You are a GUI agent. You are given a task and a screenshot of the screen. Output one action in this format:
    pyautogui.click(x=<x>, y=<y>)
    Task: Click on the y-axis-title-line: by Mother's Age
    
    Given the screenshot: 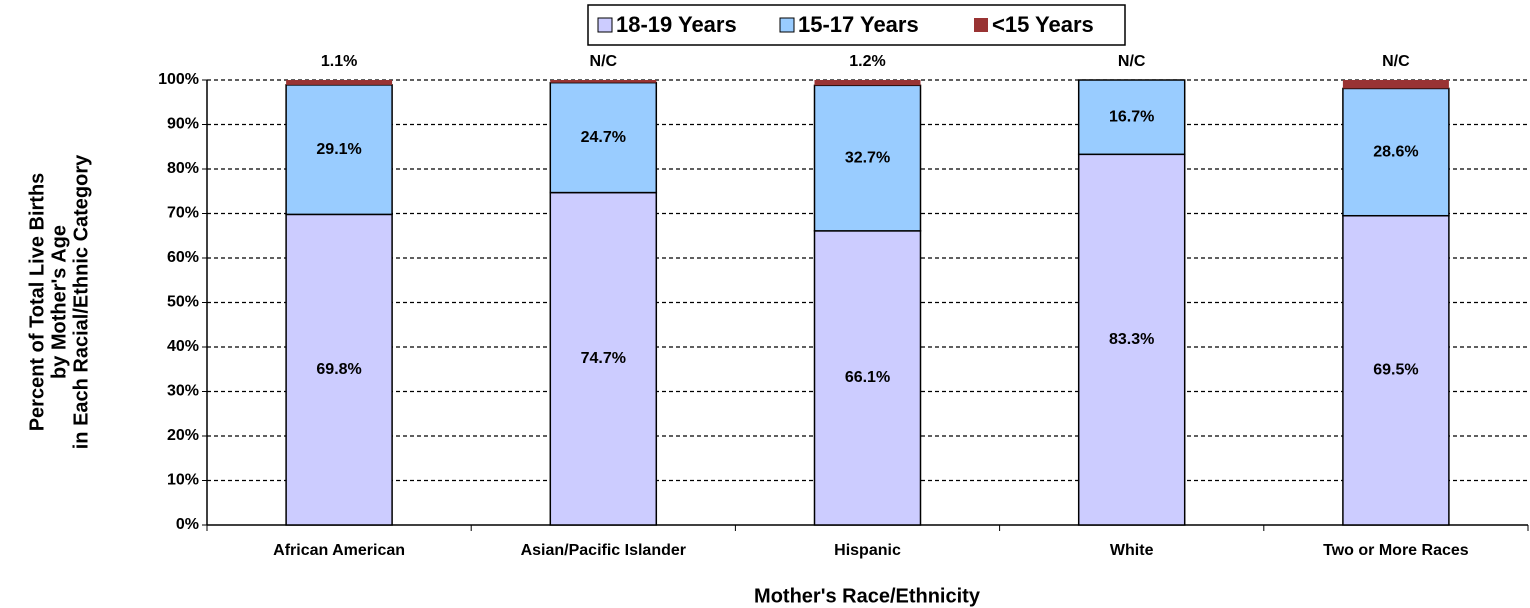 What is the action you would take?
    pyautogui.click(x=59, y=302)
    